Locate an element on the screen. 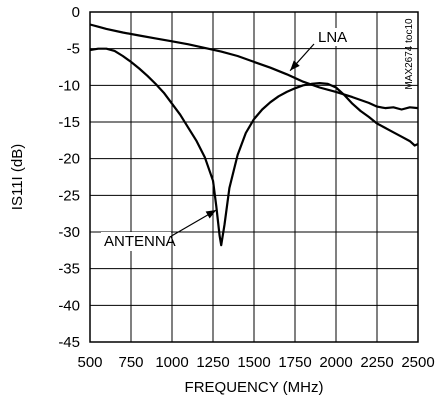  x-tick-label: 1000 is located at coordinates (171, 362).